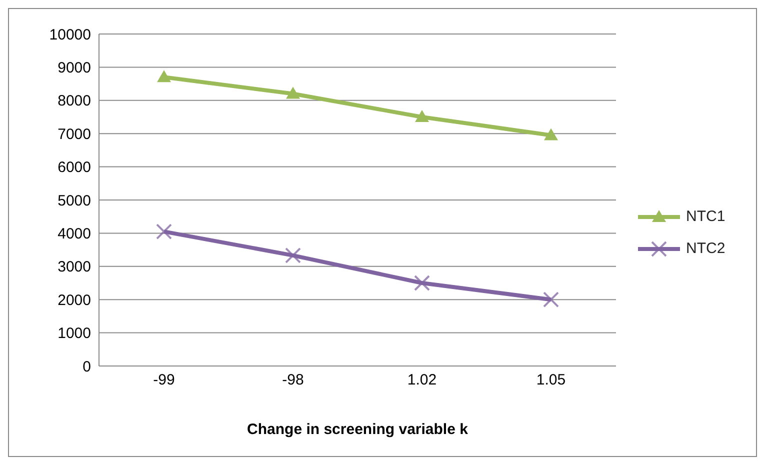  Describe the element at coordinates (706, 248) in the screenshot. I see `legend-label: NTC2` at that location.